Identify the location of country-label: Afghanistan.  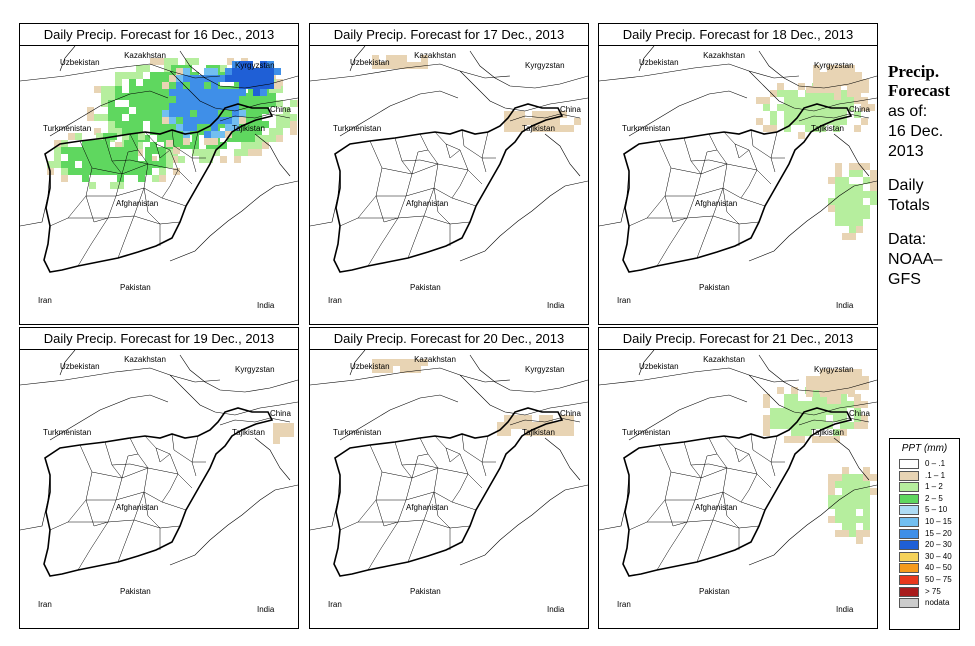
(427, 203).